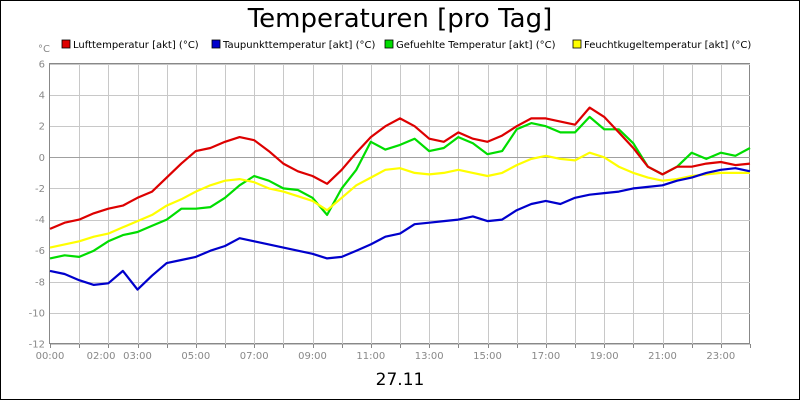 The width and height of the screenshot is (800, 400). Describe the element at coordinates (312, 356) in the screenshot. I see `x-tick-label: 09:00` at that location.